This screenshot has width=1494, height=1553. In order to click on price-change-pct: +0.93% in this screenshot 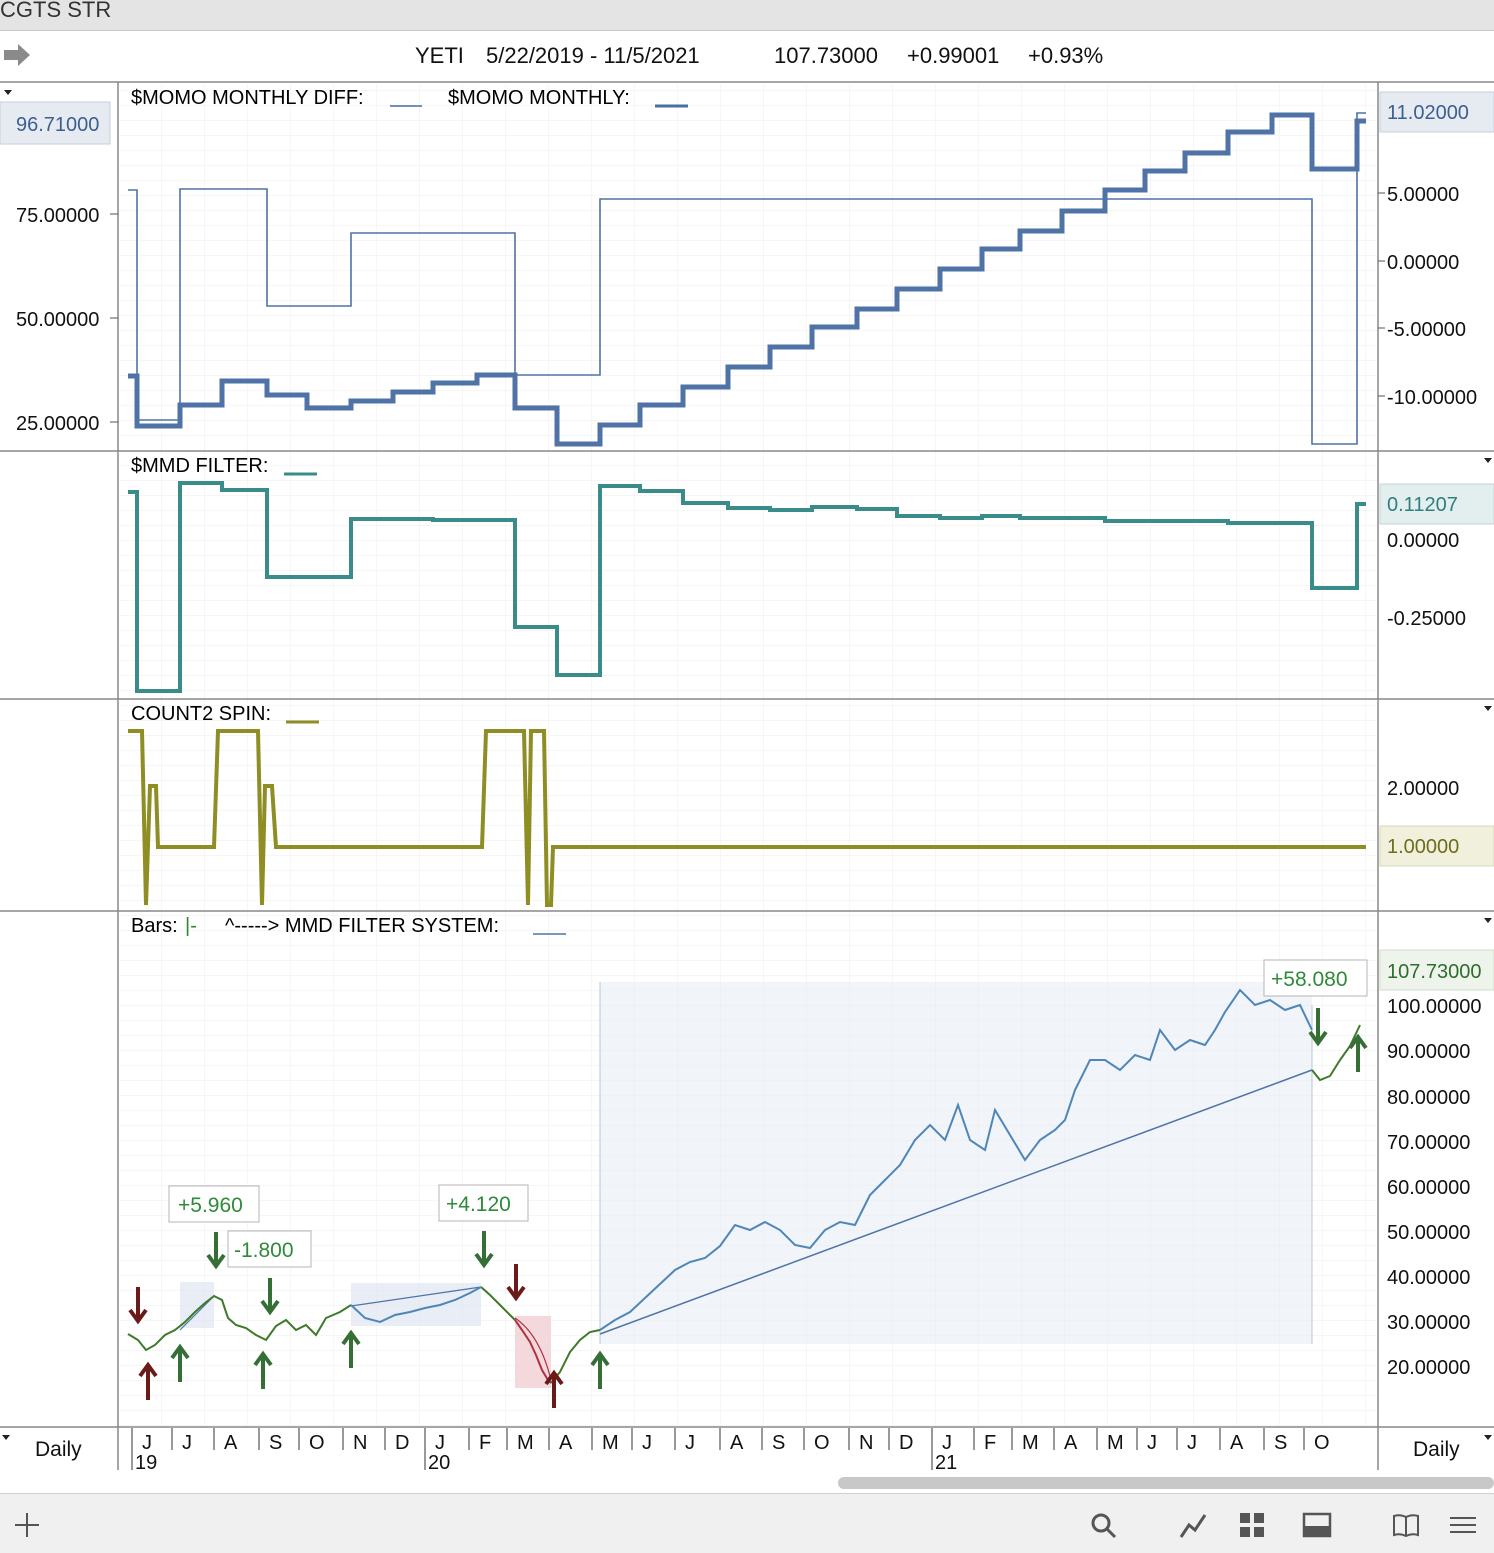, I will do `click(1066, 55)`.